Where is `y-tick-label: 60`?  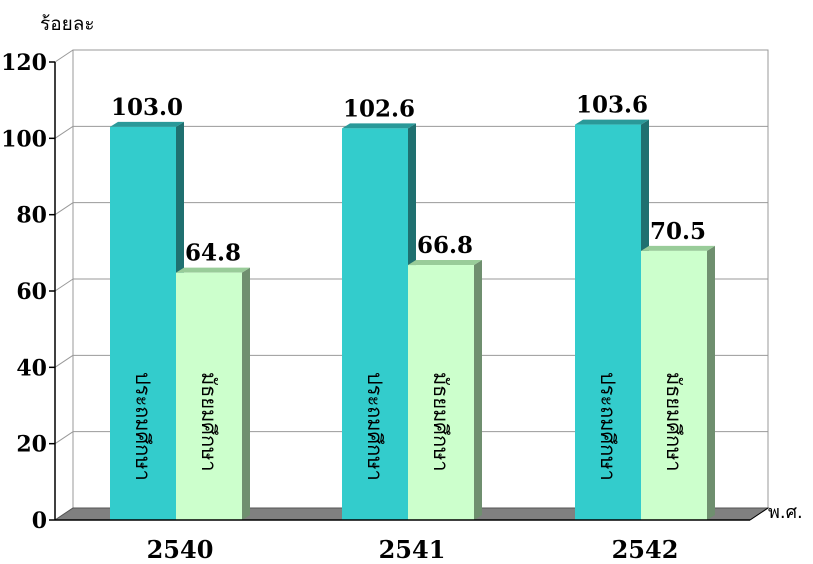 y-tick-label: 60 is located at coordinates (31, 292).